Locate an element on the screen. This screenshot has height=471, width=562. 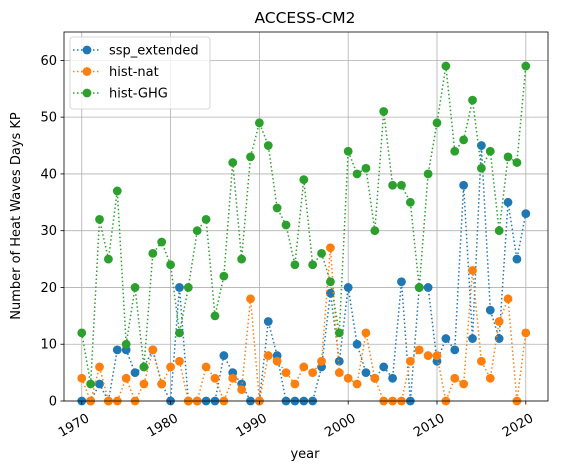
y-tick-label: 30 is located at coordinates (48, 231).